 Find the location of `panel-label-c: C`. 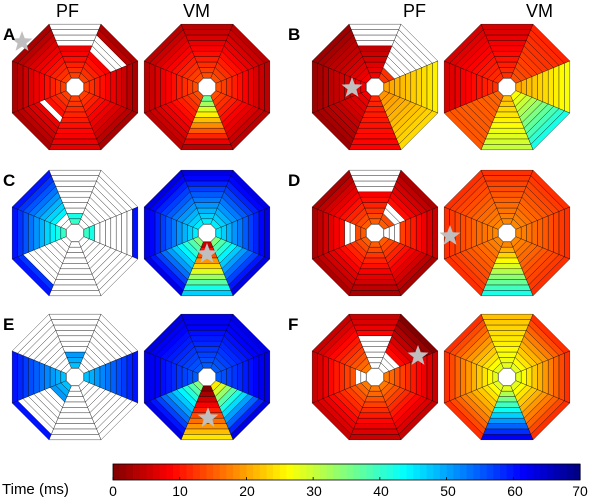

panel-label-c: C is located at coordinates (9, 180).